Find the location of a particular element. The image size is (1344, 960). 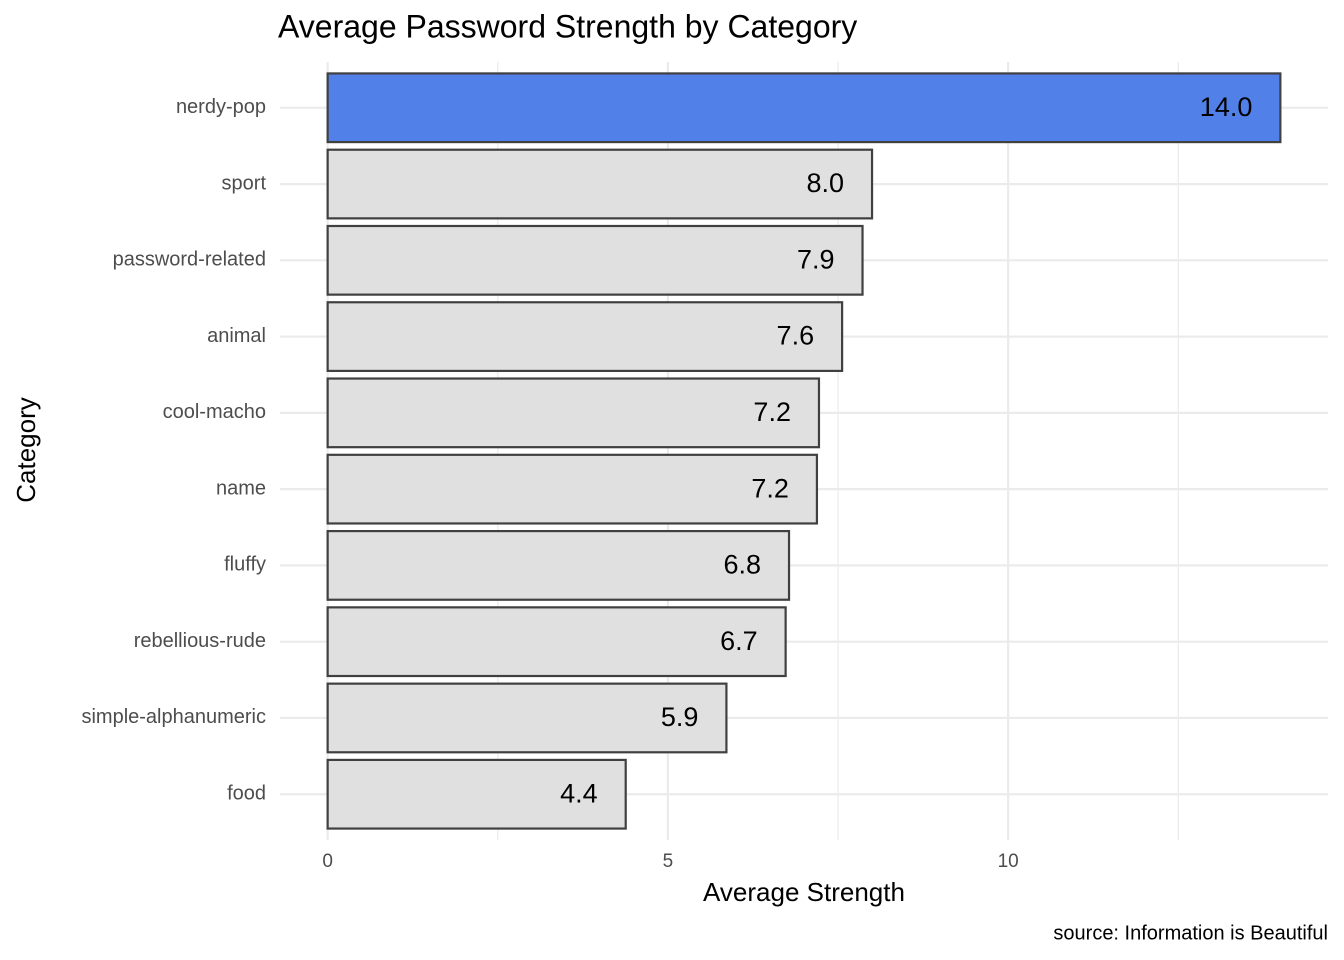

chart-title: Average Password Strength by Category is located at coordinates (567, 26).